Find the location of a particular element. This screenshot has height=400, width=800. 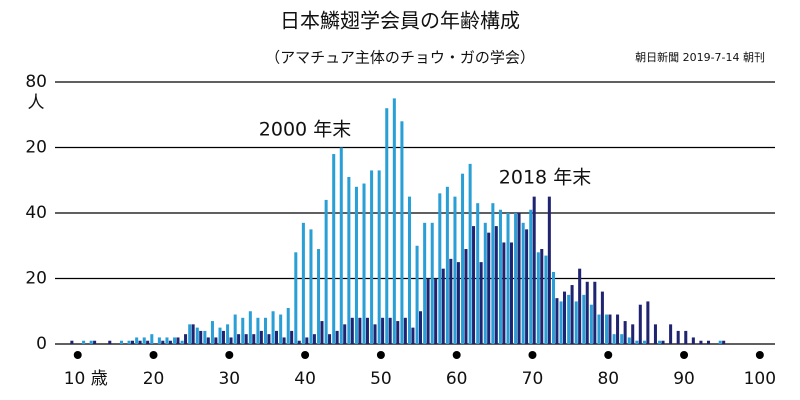

annotation: 2018 年末 is located at coordinates (545, 178).